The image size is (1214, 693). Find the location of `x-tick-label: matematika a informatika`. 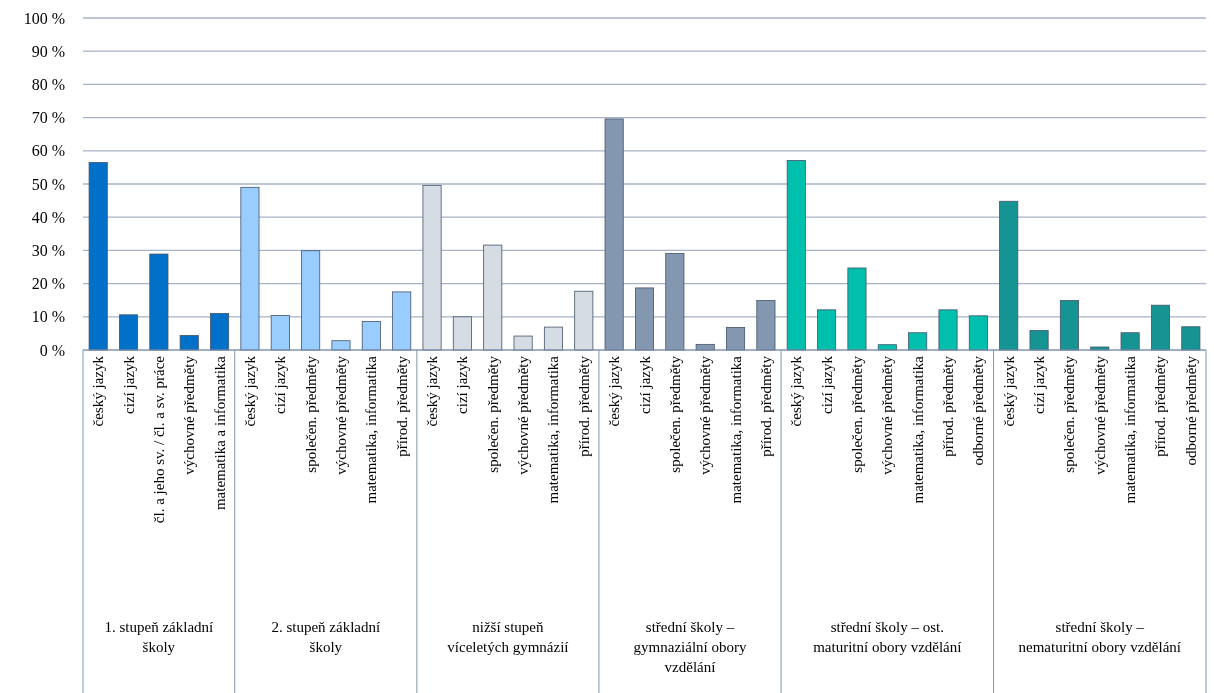

x-tick-label: matematika a informatika is located at coordinates (219, 433).